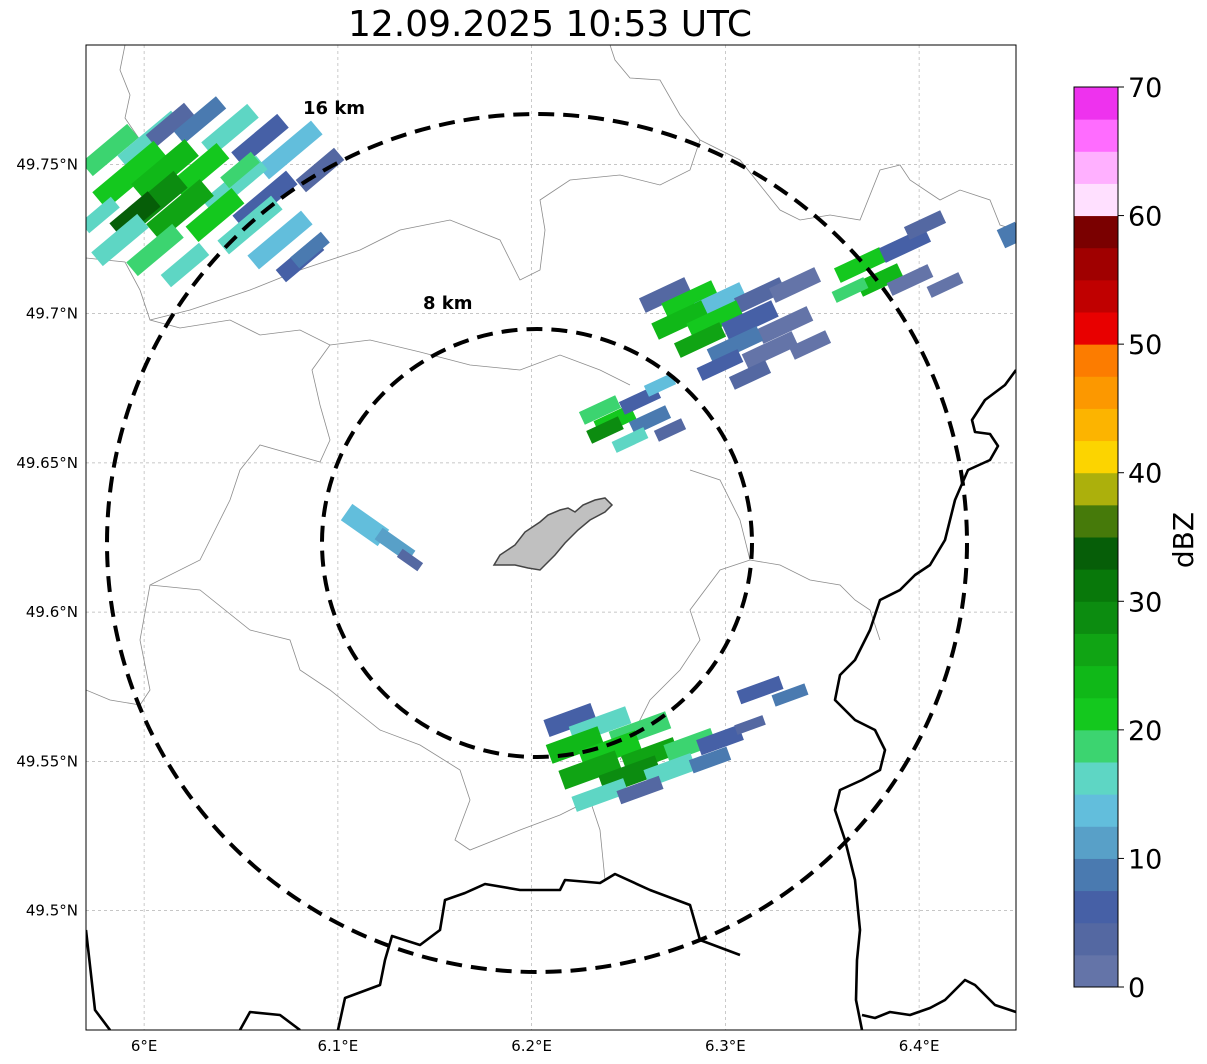  I want to click on lon-tick-label: 6.4°E, so click(919, 1046).